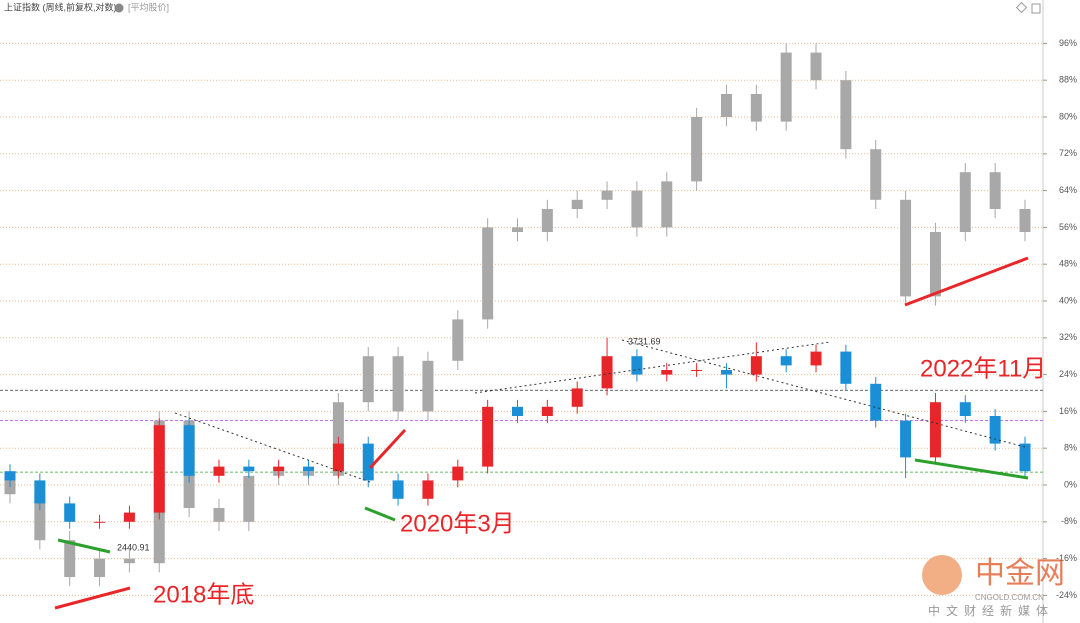  Describe the element at coordinates (1009, 597) in the screenshot. I see `watermark-url: CNGOLD.COM.CN` at that location.